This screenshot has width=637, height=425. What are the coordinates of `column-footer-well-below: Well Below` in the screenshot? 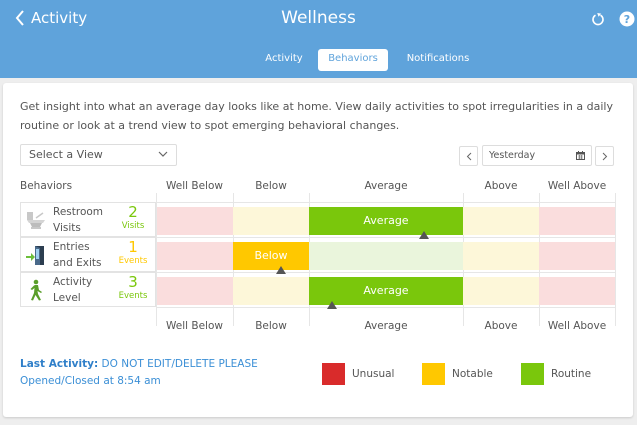 It's located at (194, 326).